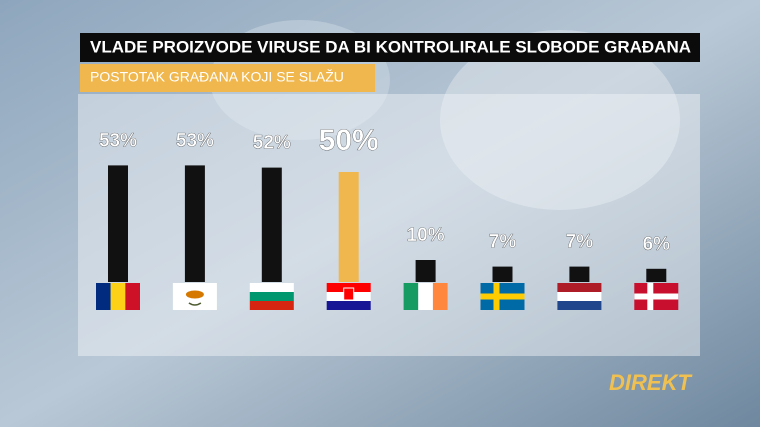 The image size is (760, 432). What do you see at coordinates (426, 235) in the screenshot?
I see `value-label: 10%` at bounding box center [426, 235].